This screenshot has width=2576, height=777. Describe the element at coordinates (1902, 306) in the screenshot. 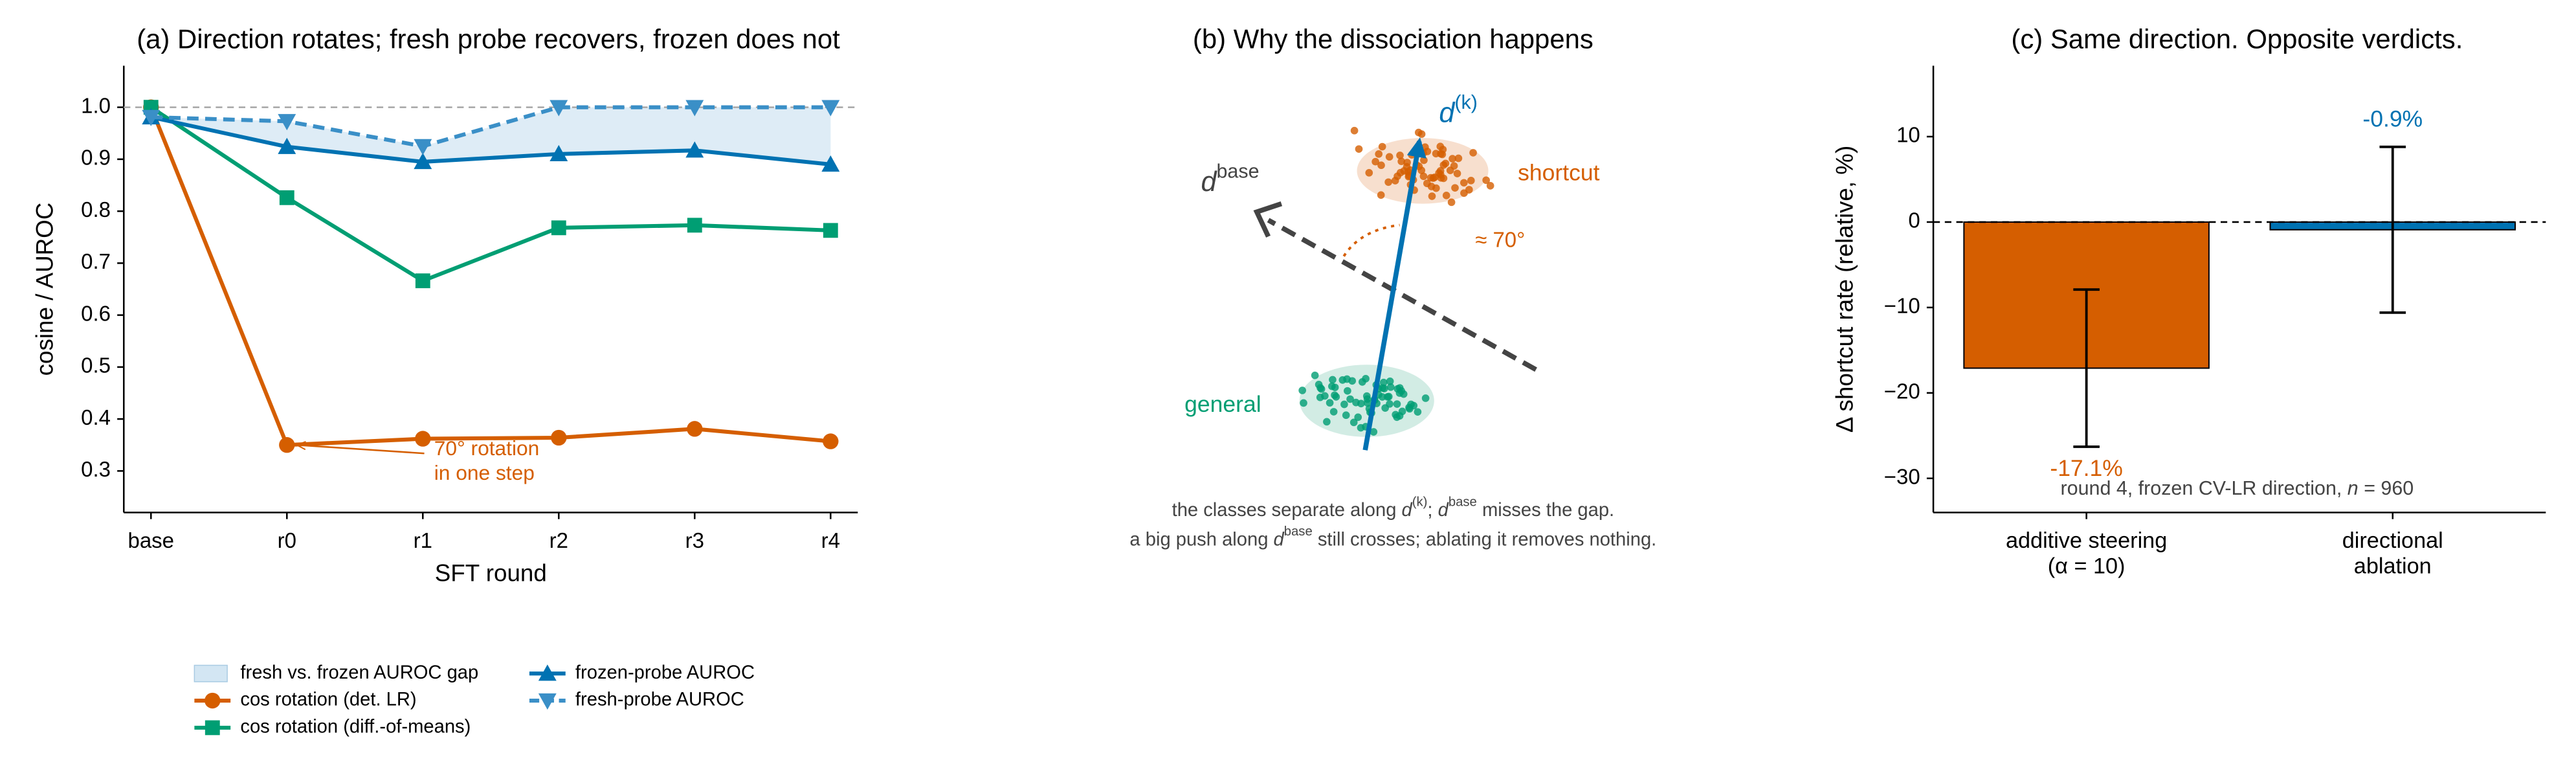

I see `y-tick-label: −10` at that location.